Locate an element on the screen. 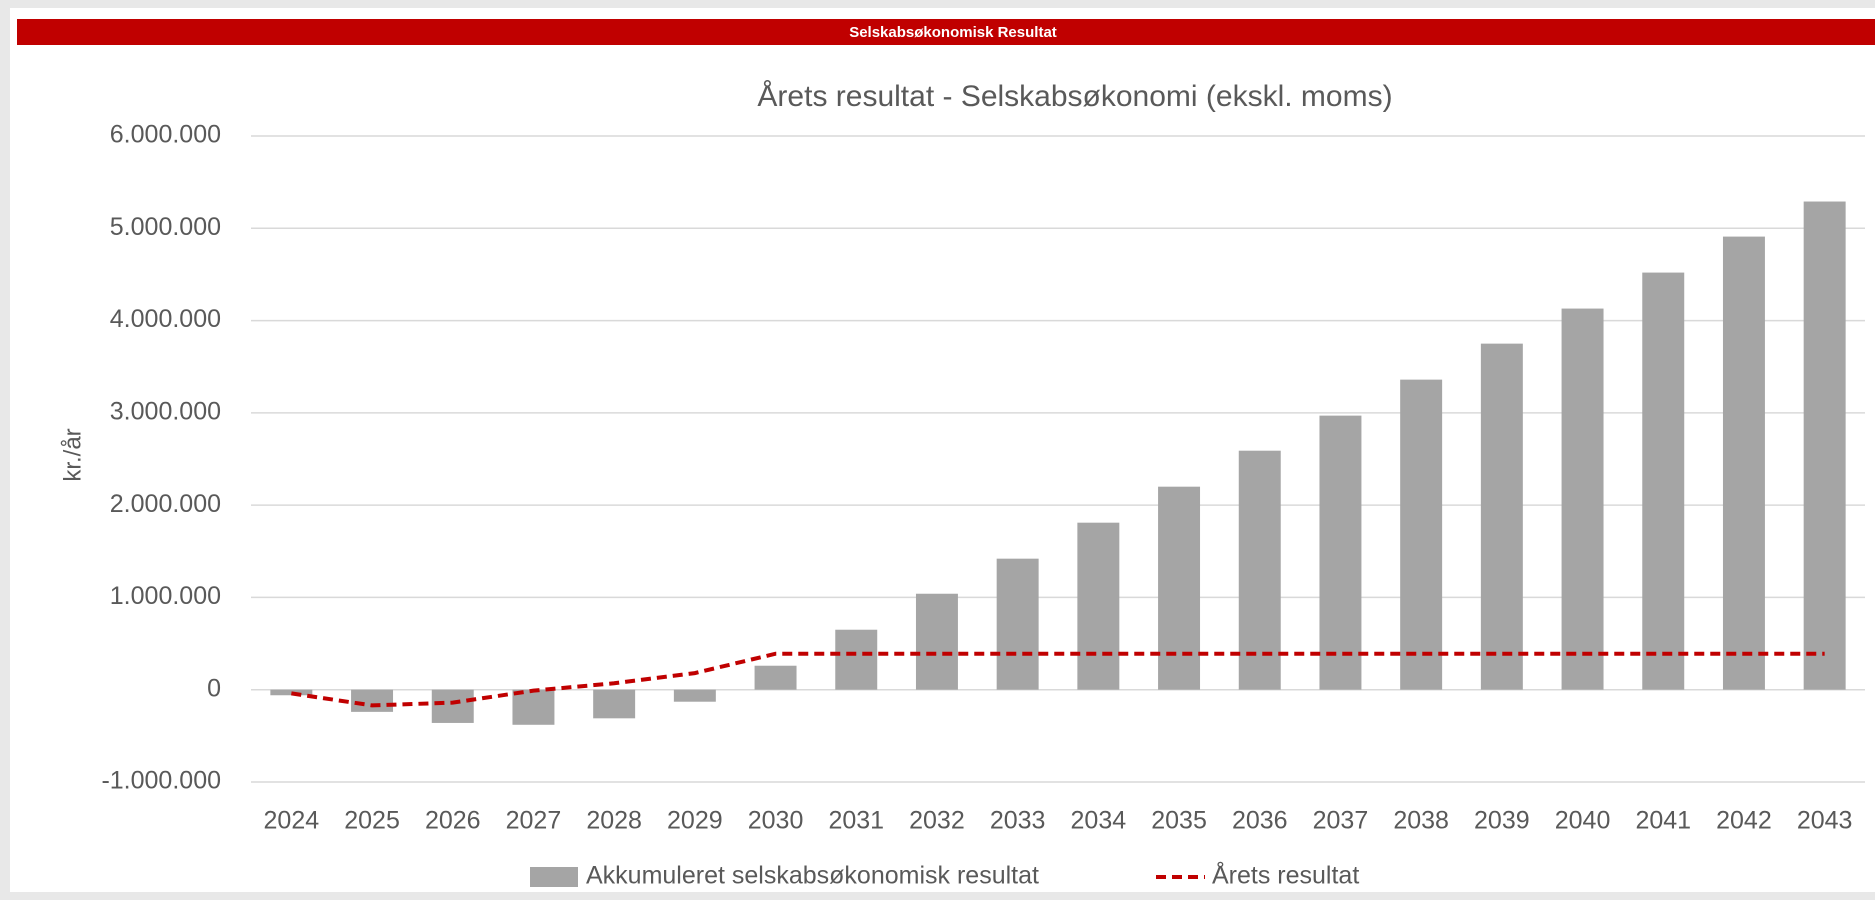  x-tick-label: 2028 is located at coordinates (614, 821).